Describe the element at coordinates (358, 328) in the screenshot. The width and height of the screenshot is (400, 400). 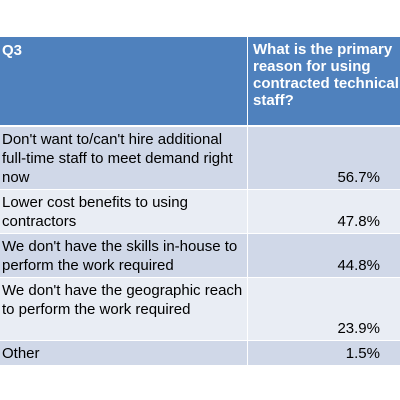
I see `row-value: 23.9%` at that location.